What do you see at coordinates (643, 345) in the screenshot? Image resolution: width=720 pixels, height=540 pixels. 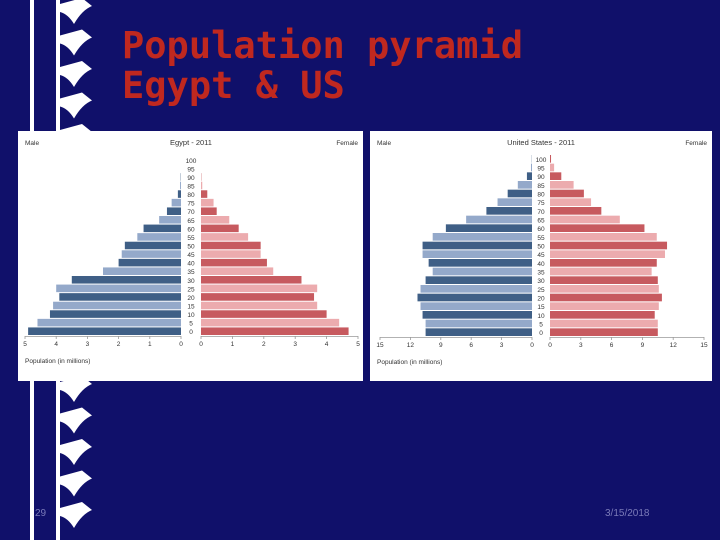 I see `female-tick-label: 9` at bounding box center [643, 345].